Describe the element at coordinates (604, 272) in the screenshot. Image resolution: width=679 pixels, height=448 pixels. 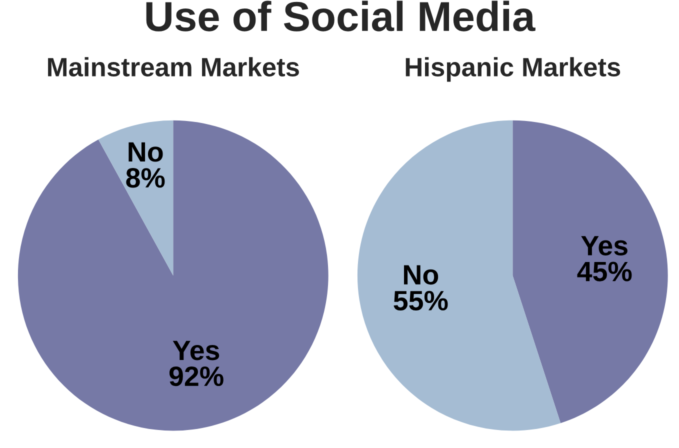
I see `data-label: 45%` at that location.